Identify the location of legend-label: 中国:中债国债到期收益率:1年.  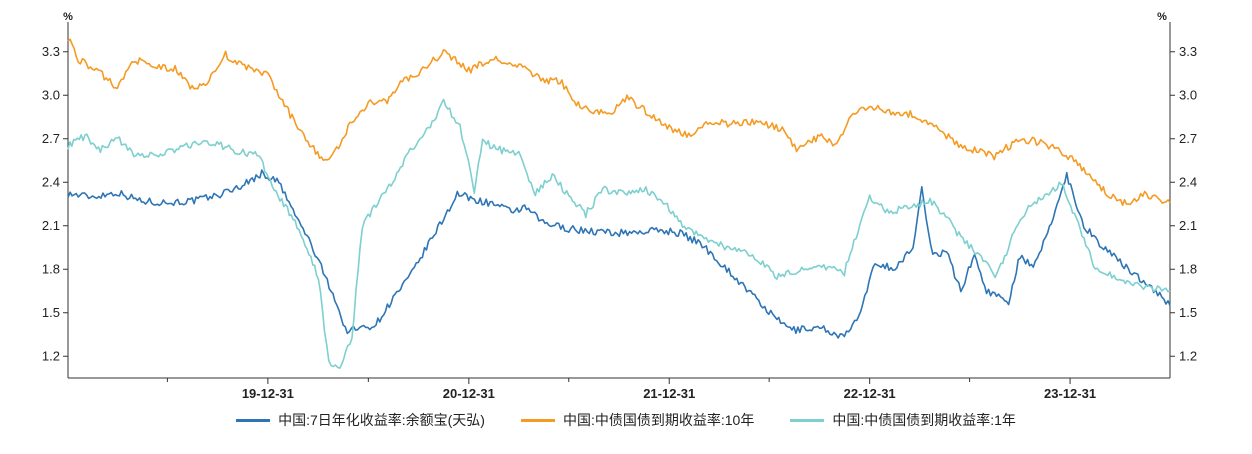
(924, 420).